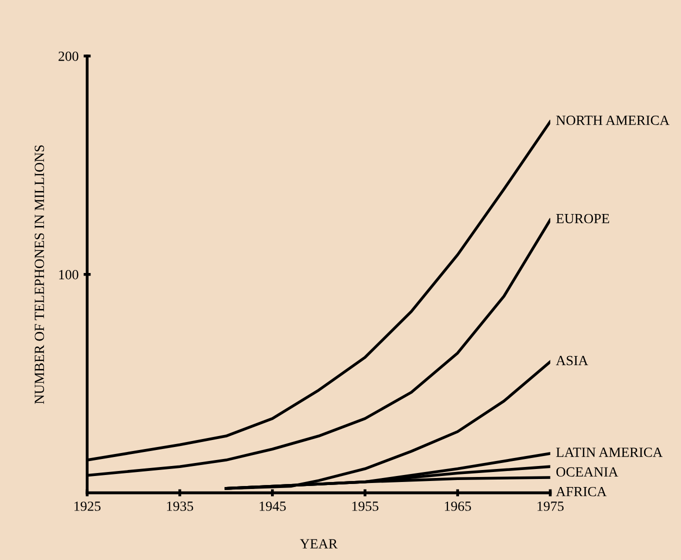 The width and height of the screenshot is (681, 560). I want to click on x-tick-label: 1925, so click(87, 506).